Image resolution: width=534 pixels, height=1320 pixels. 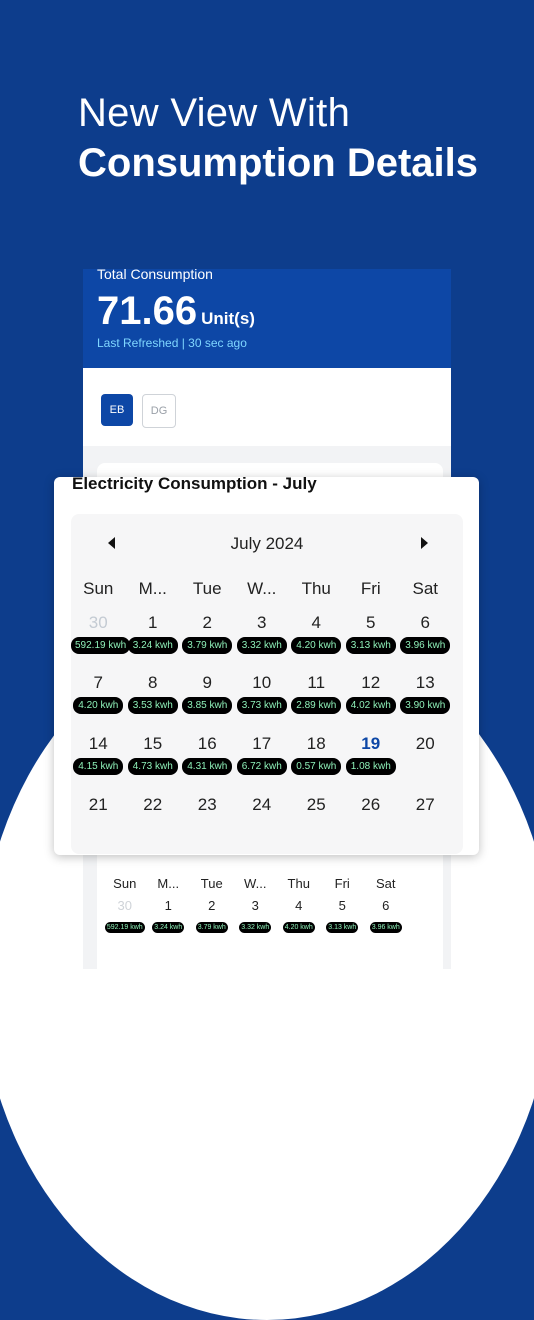 What do you see at coordinates (316, 804) in the screenshot?
I see `day-number: 25` at bounding box center [316, 804].